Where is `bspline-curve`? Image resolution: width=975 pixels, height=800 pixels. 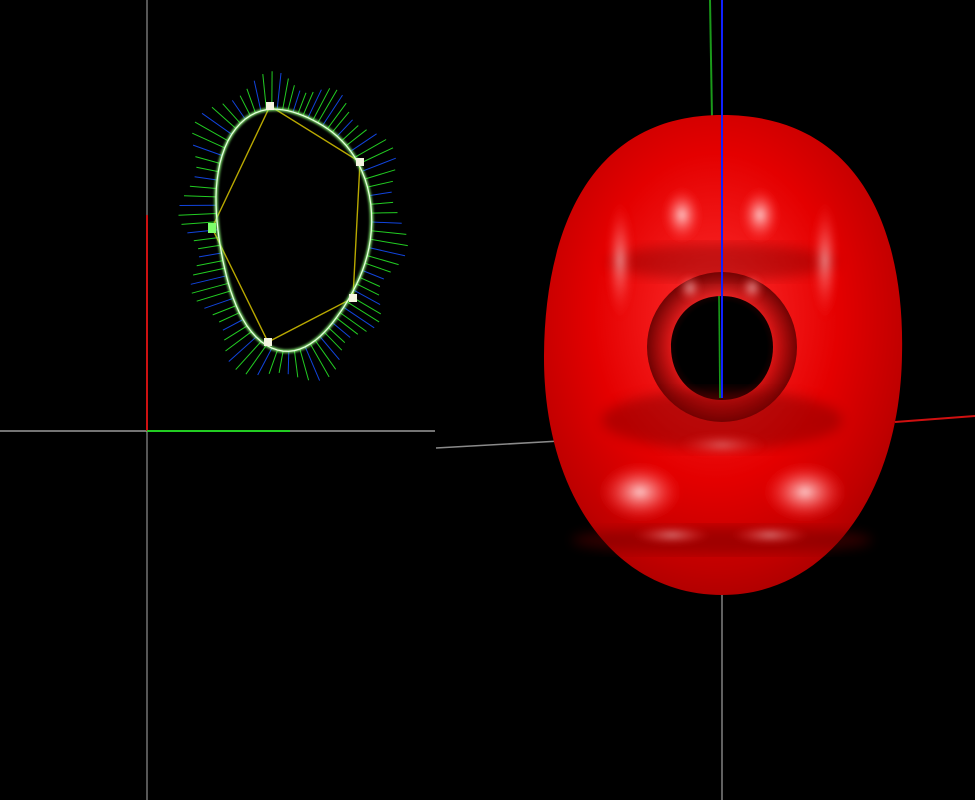
bspline-curve is located at coordinates (294, 230).